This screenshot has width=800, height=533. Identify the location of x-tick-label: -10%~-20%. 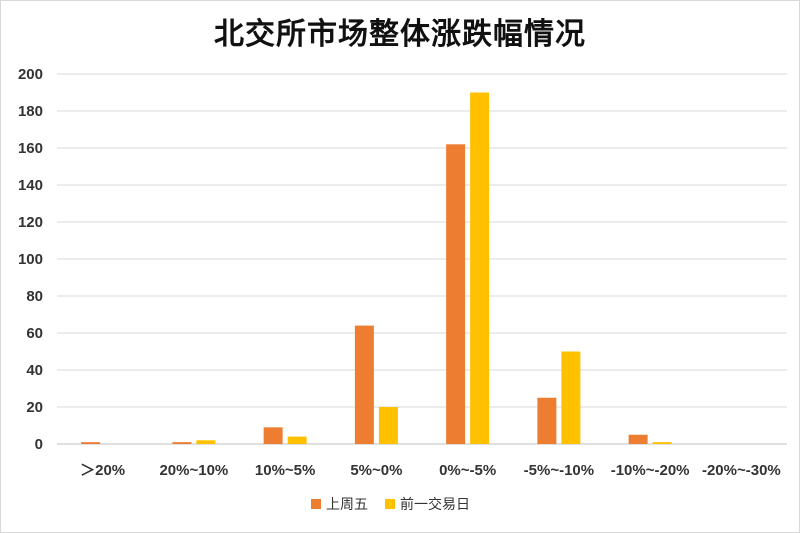
(650, 470).